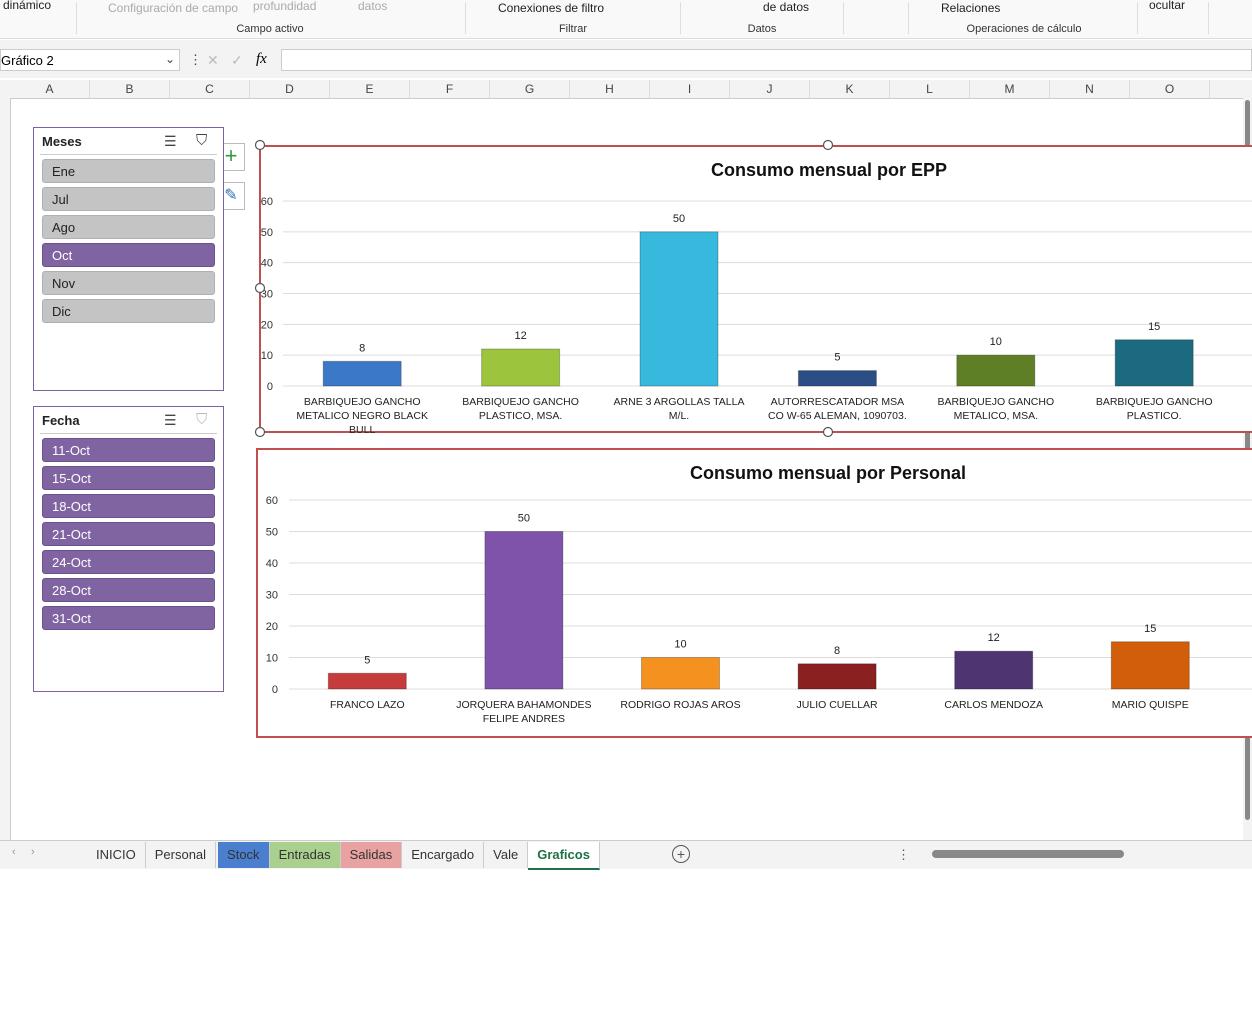 The image size is (1252, 1024). Describe the element at coordinates (213, 60) in the screenshot. I see `cancel: ✕` at that location.